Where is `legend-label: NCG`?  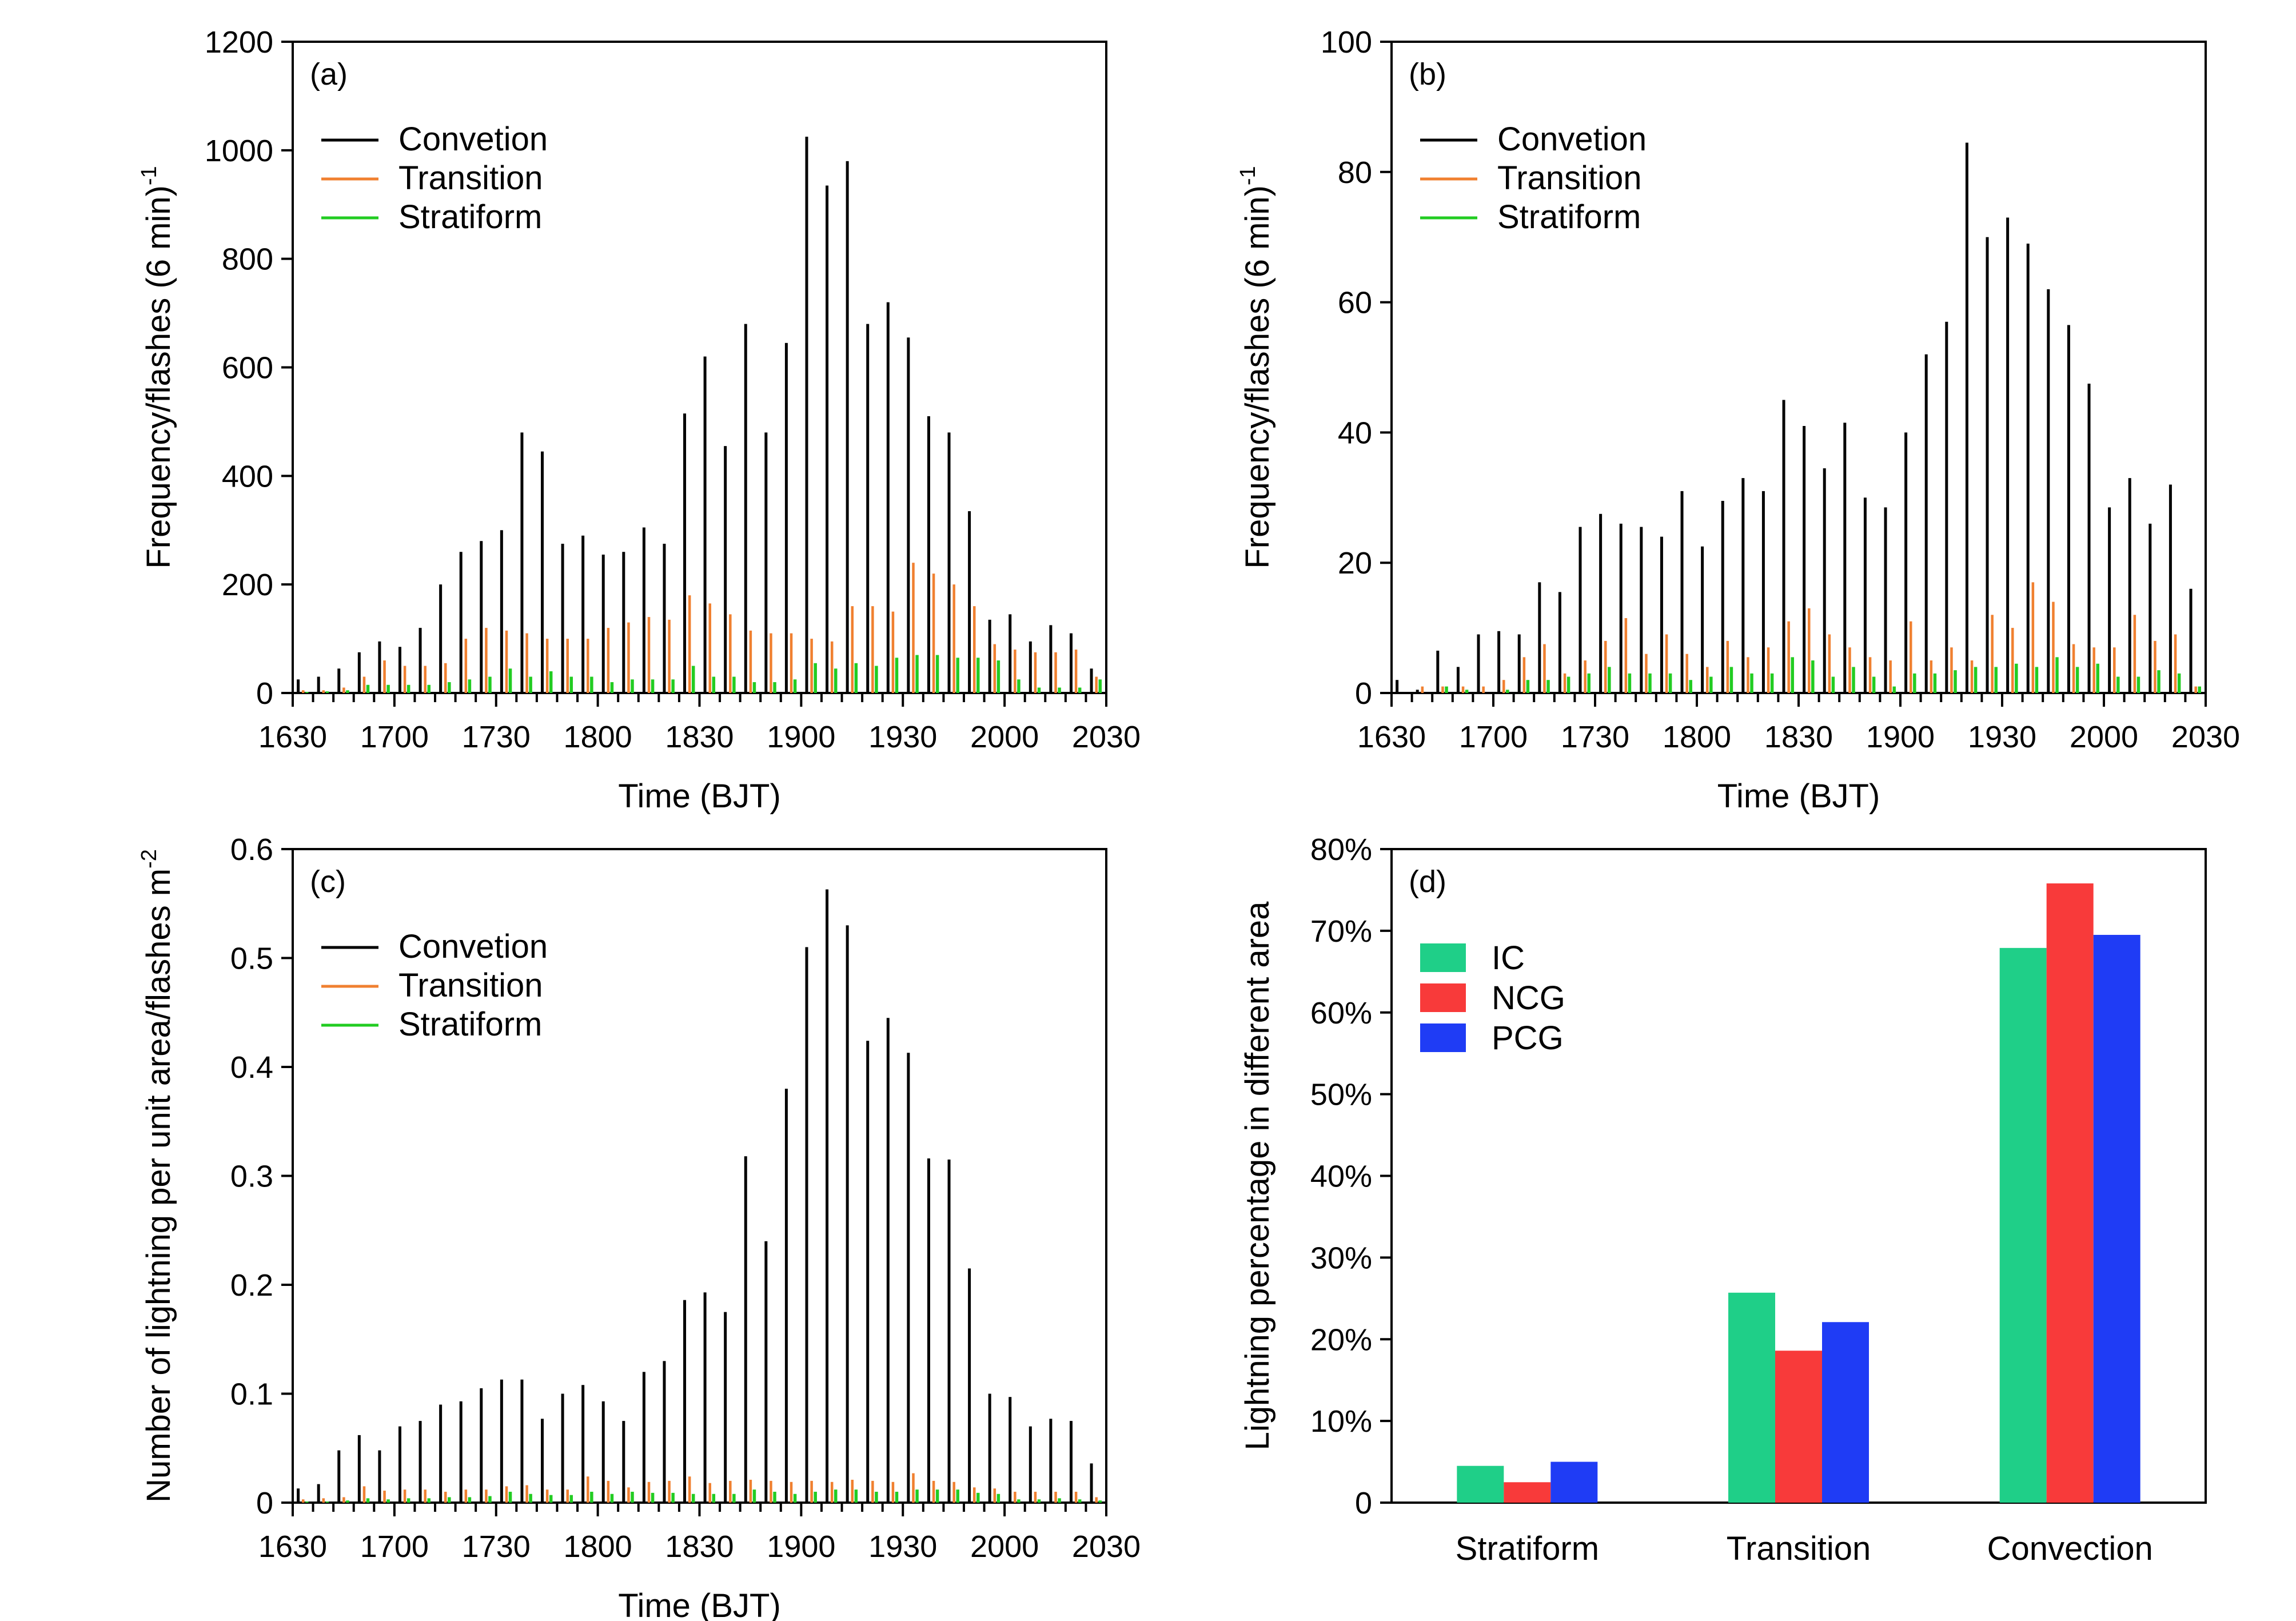 legend-label: NCG is located at coordinates (1529, 998).